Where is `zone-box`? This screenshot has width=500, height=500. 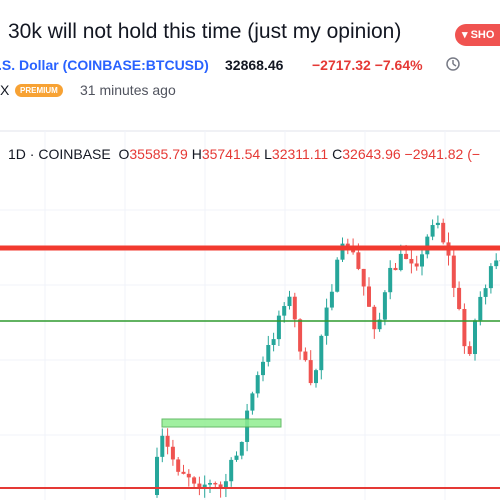 zone-box is located at coordinates (221, 423).